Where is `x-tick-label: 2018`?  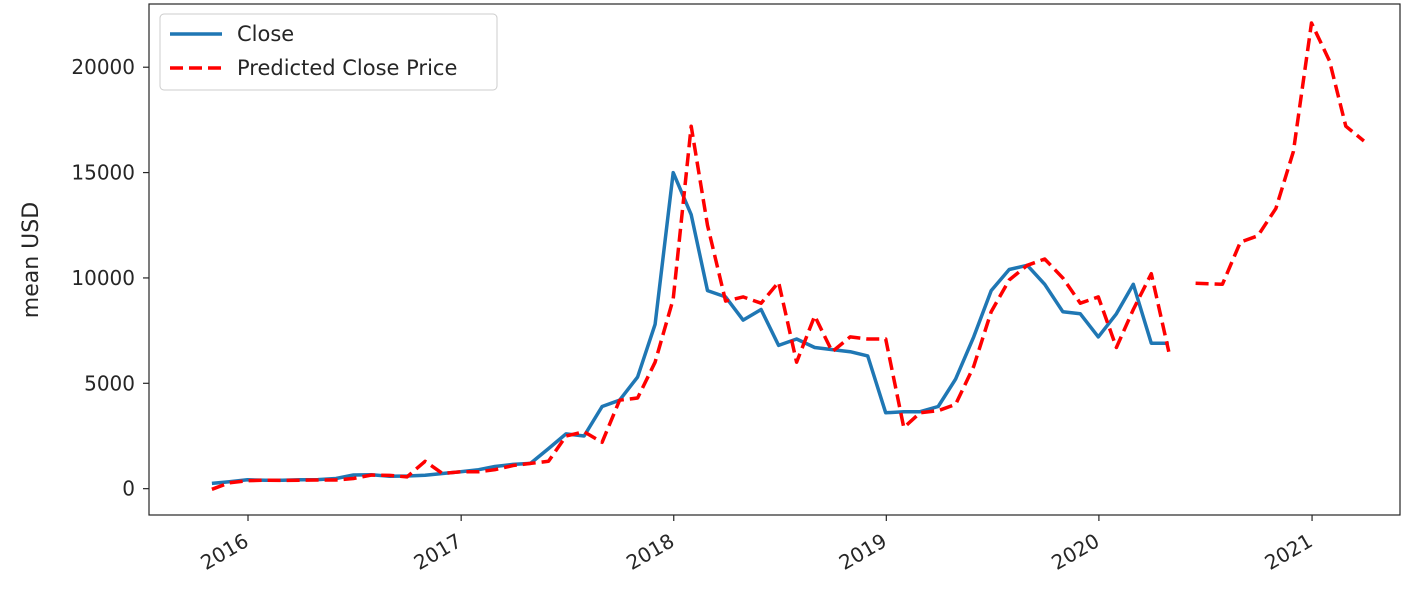 x-tick-label: 2018 is located at coordinates (650, 552).